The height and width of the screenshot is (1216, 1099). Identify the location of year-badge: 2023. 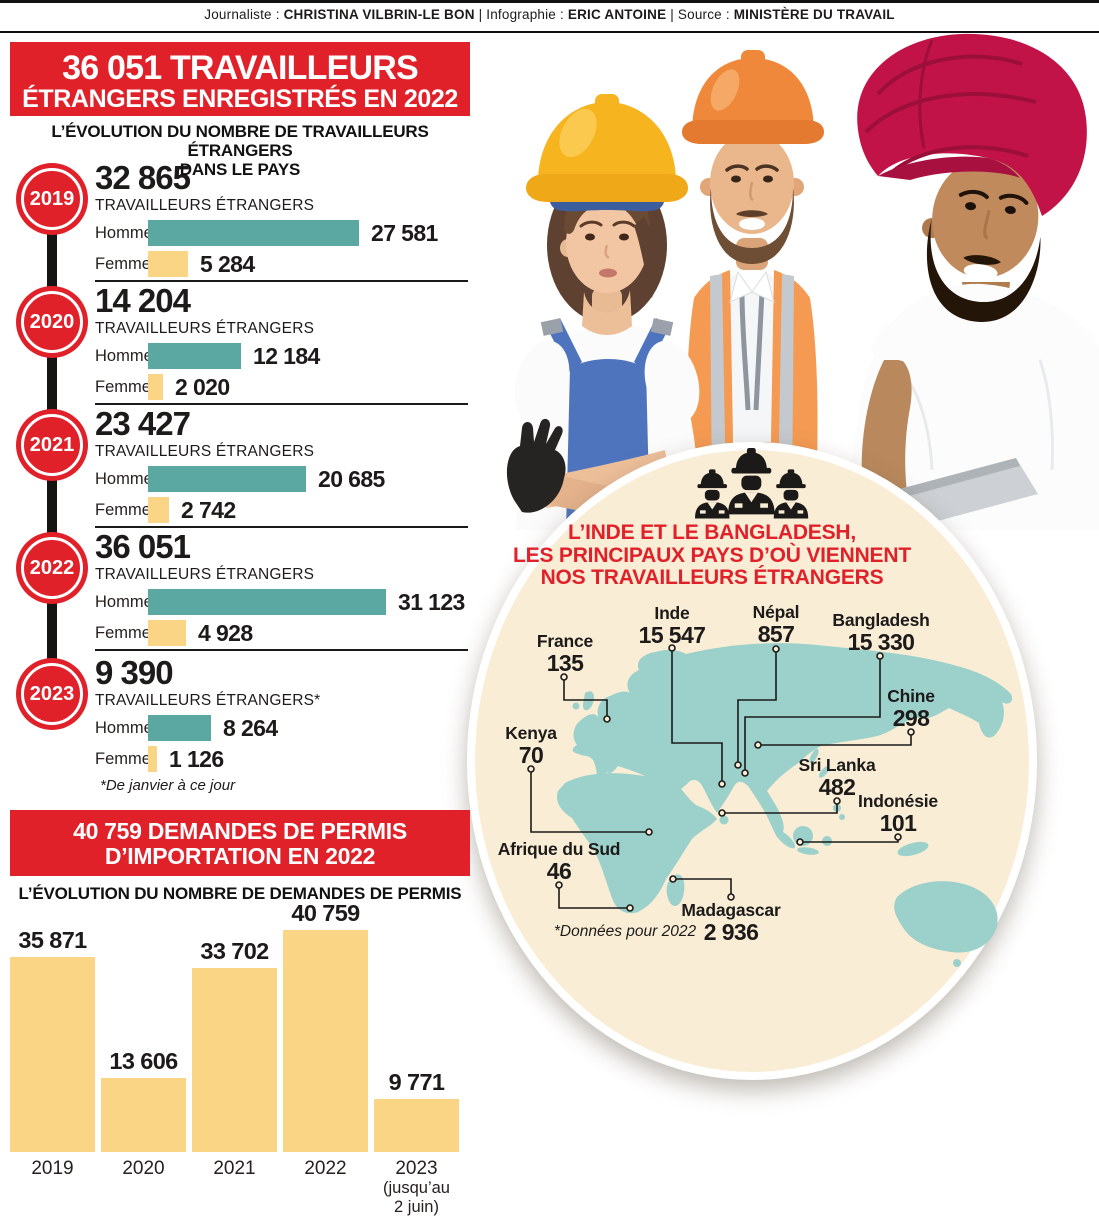
(52, 694).